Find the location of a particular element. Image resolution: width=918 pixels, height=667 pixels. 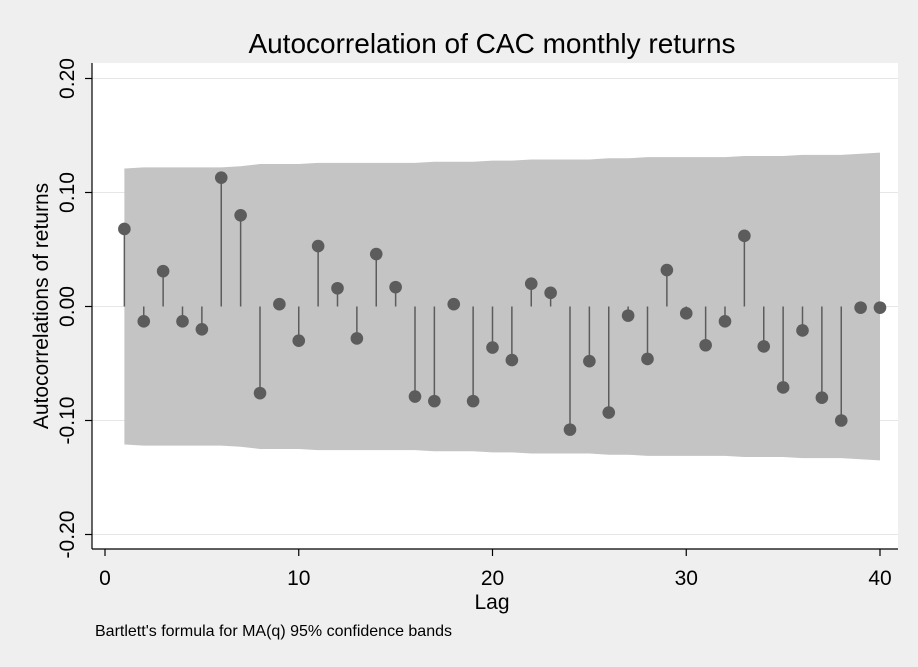

y-tick-label-0: -0.20 is located at coordinates (67, 535).